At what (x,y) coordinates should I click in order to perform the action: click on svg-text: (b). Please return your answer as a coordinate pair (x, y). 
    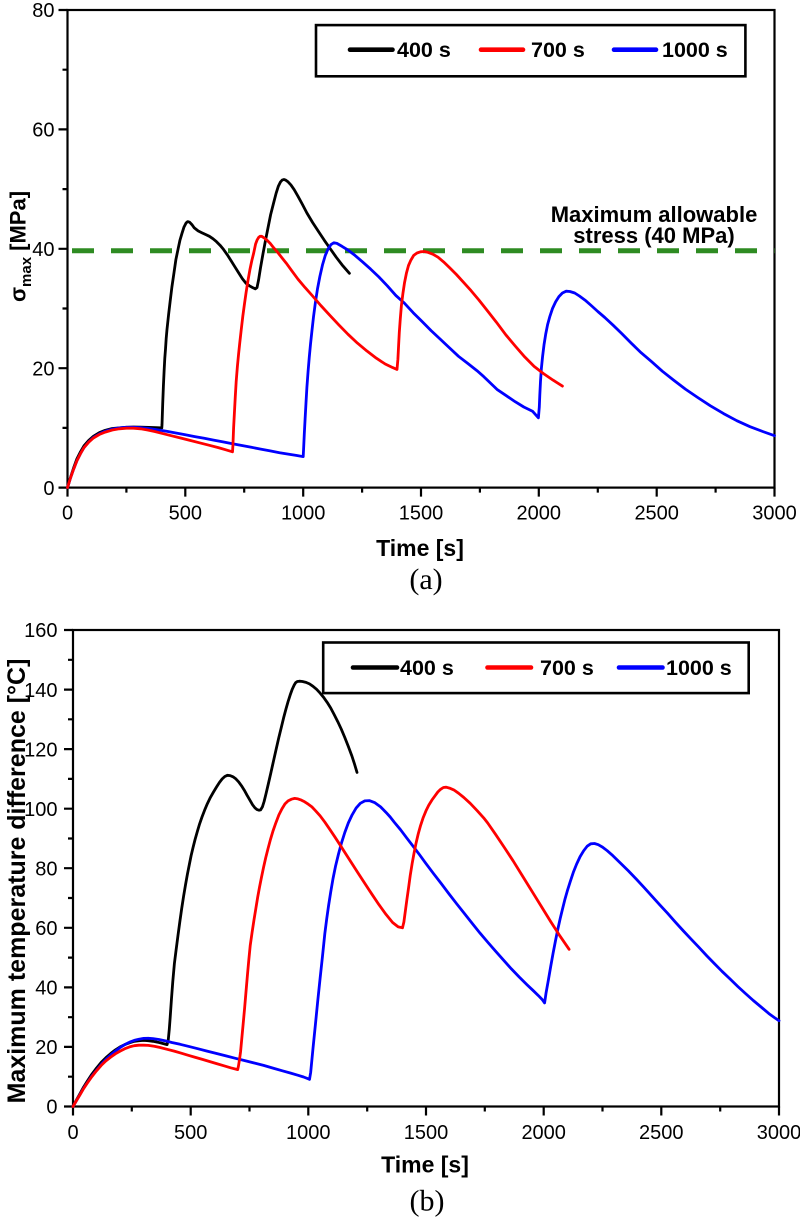
    Looking at the image, I should click on (427, 1201).